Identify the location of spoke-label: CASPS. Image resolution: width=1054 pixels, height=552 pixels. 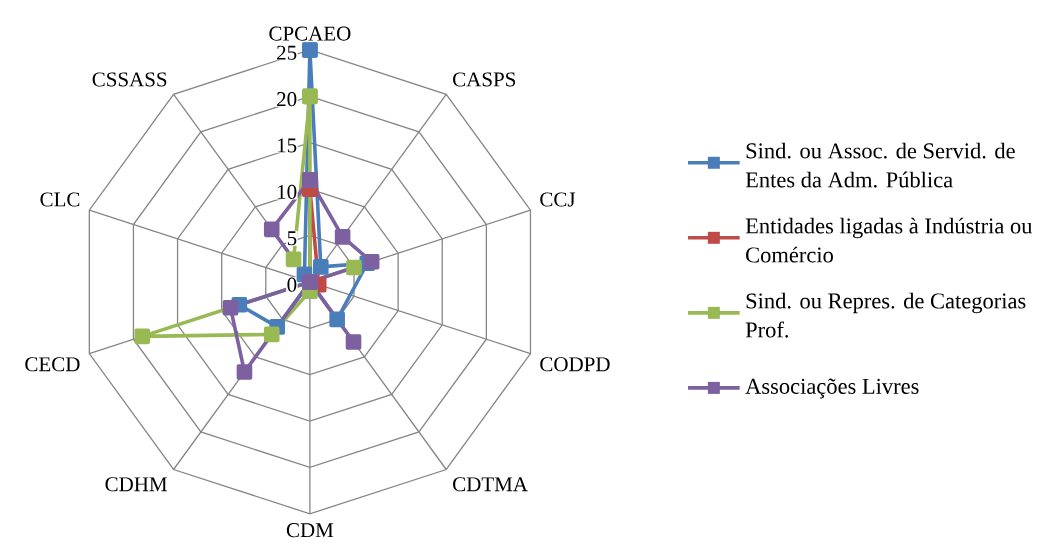
(484, 79).